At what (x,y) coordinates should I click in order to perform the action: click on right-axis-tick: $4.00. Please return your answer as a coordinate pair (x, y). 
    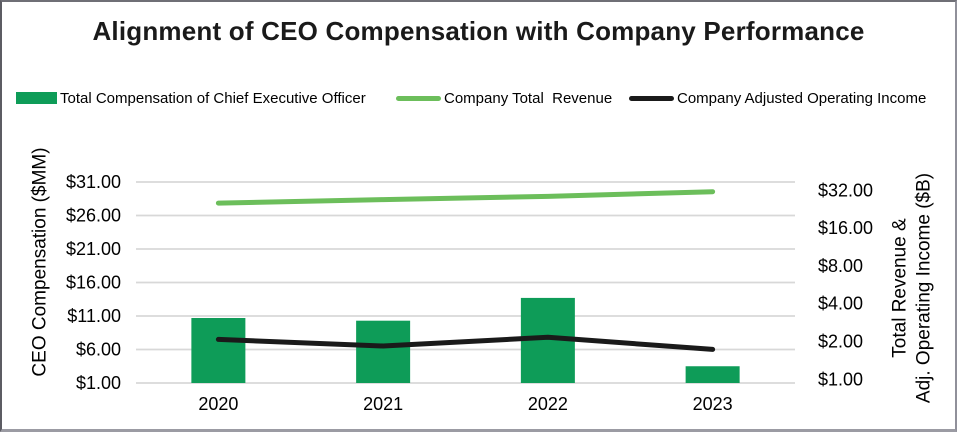
    Looking at the image, I should click on (840, 304).